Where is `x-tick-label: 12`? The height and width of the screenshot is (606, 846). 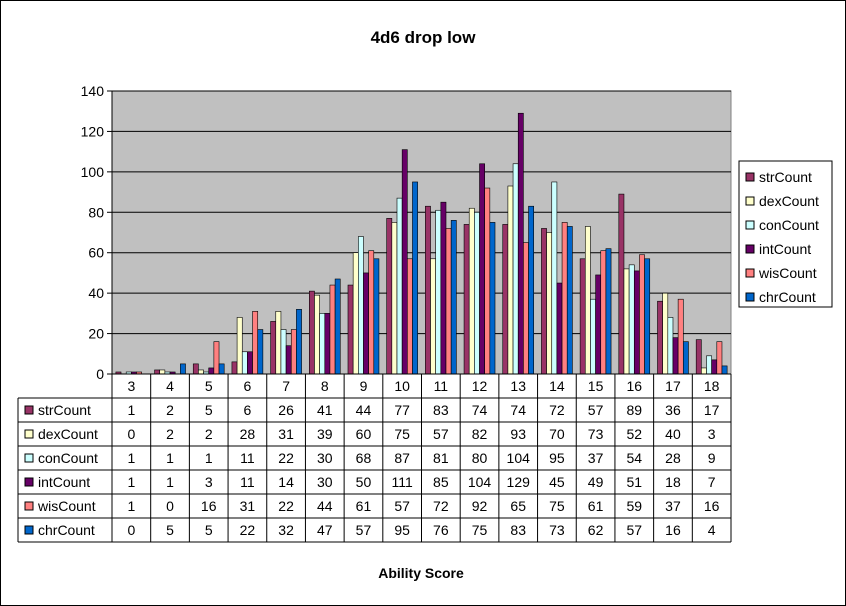
x-tick-label: 12 is located at coordinates (480, 386).